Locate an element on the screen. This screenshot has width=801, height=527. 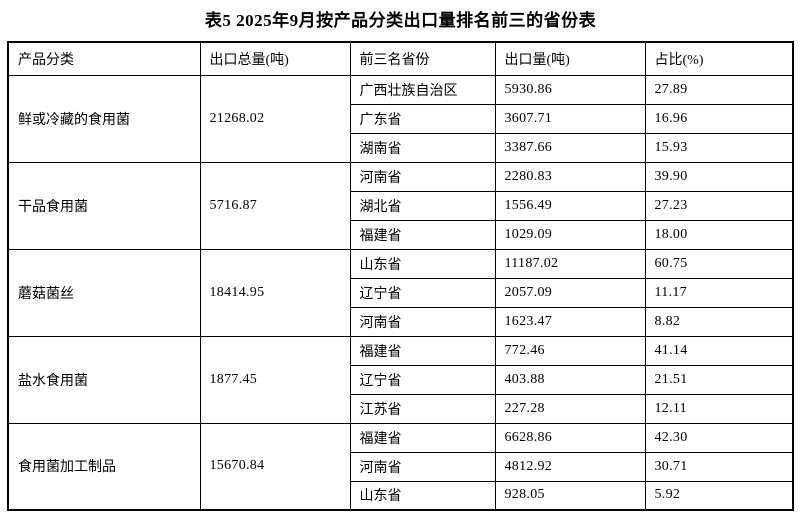
column-header-1: 出口总量(吨) is located at coordinates (275, 58).